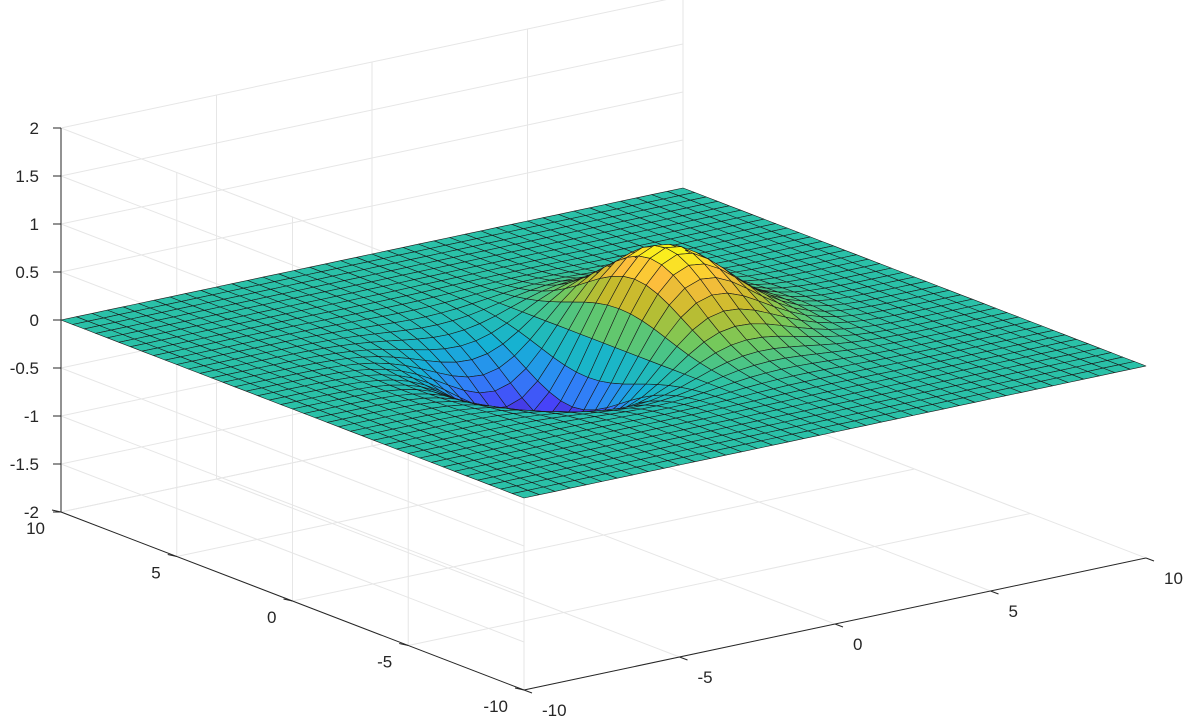 Image resolution: width=1193 pixels, height=718 pixels. Describe the element at coordinates (384, 662) in the screenshot. I see `y-tick-label: -5` at that location.